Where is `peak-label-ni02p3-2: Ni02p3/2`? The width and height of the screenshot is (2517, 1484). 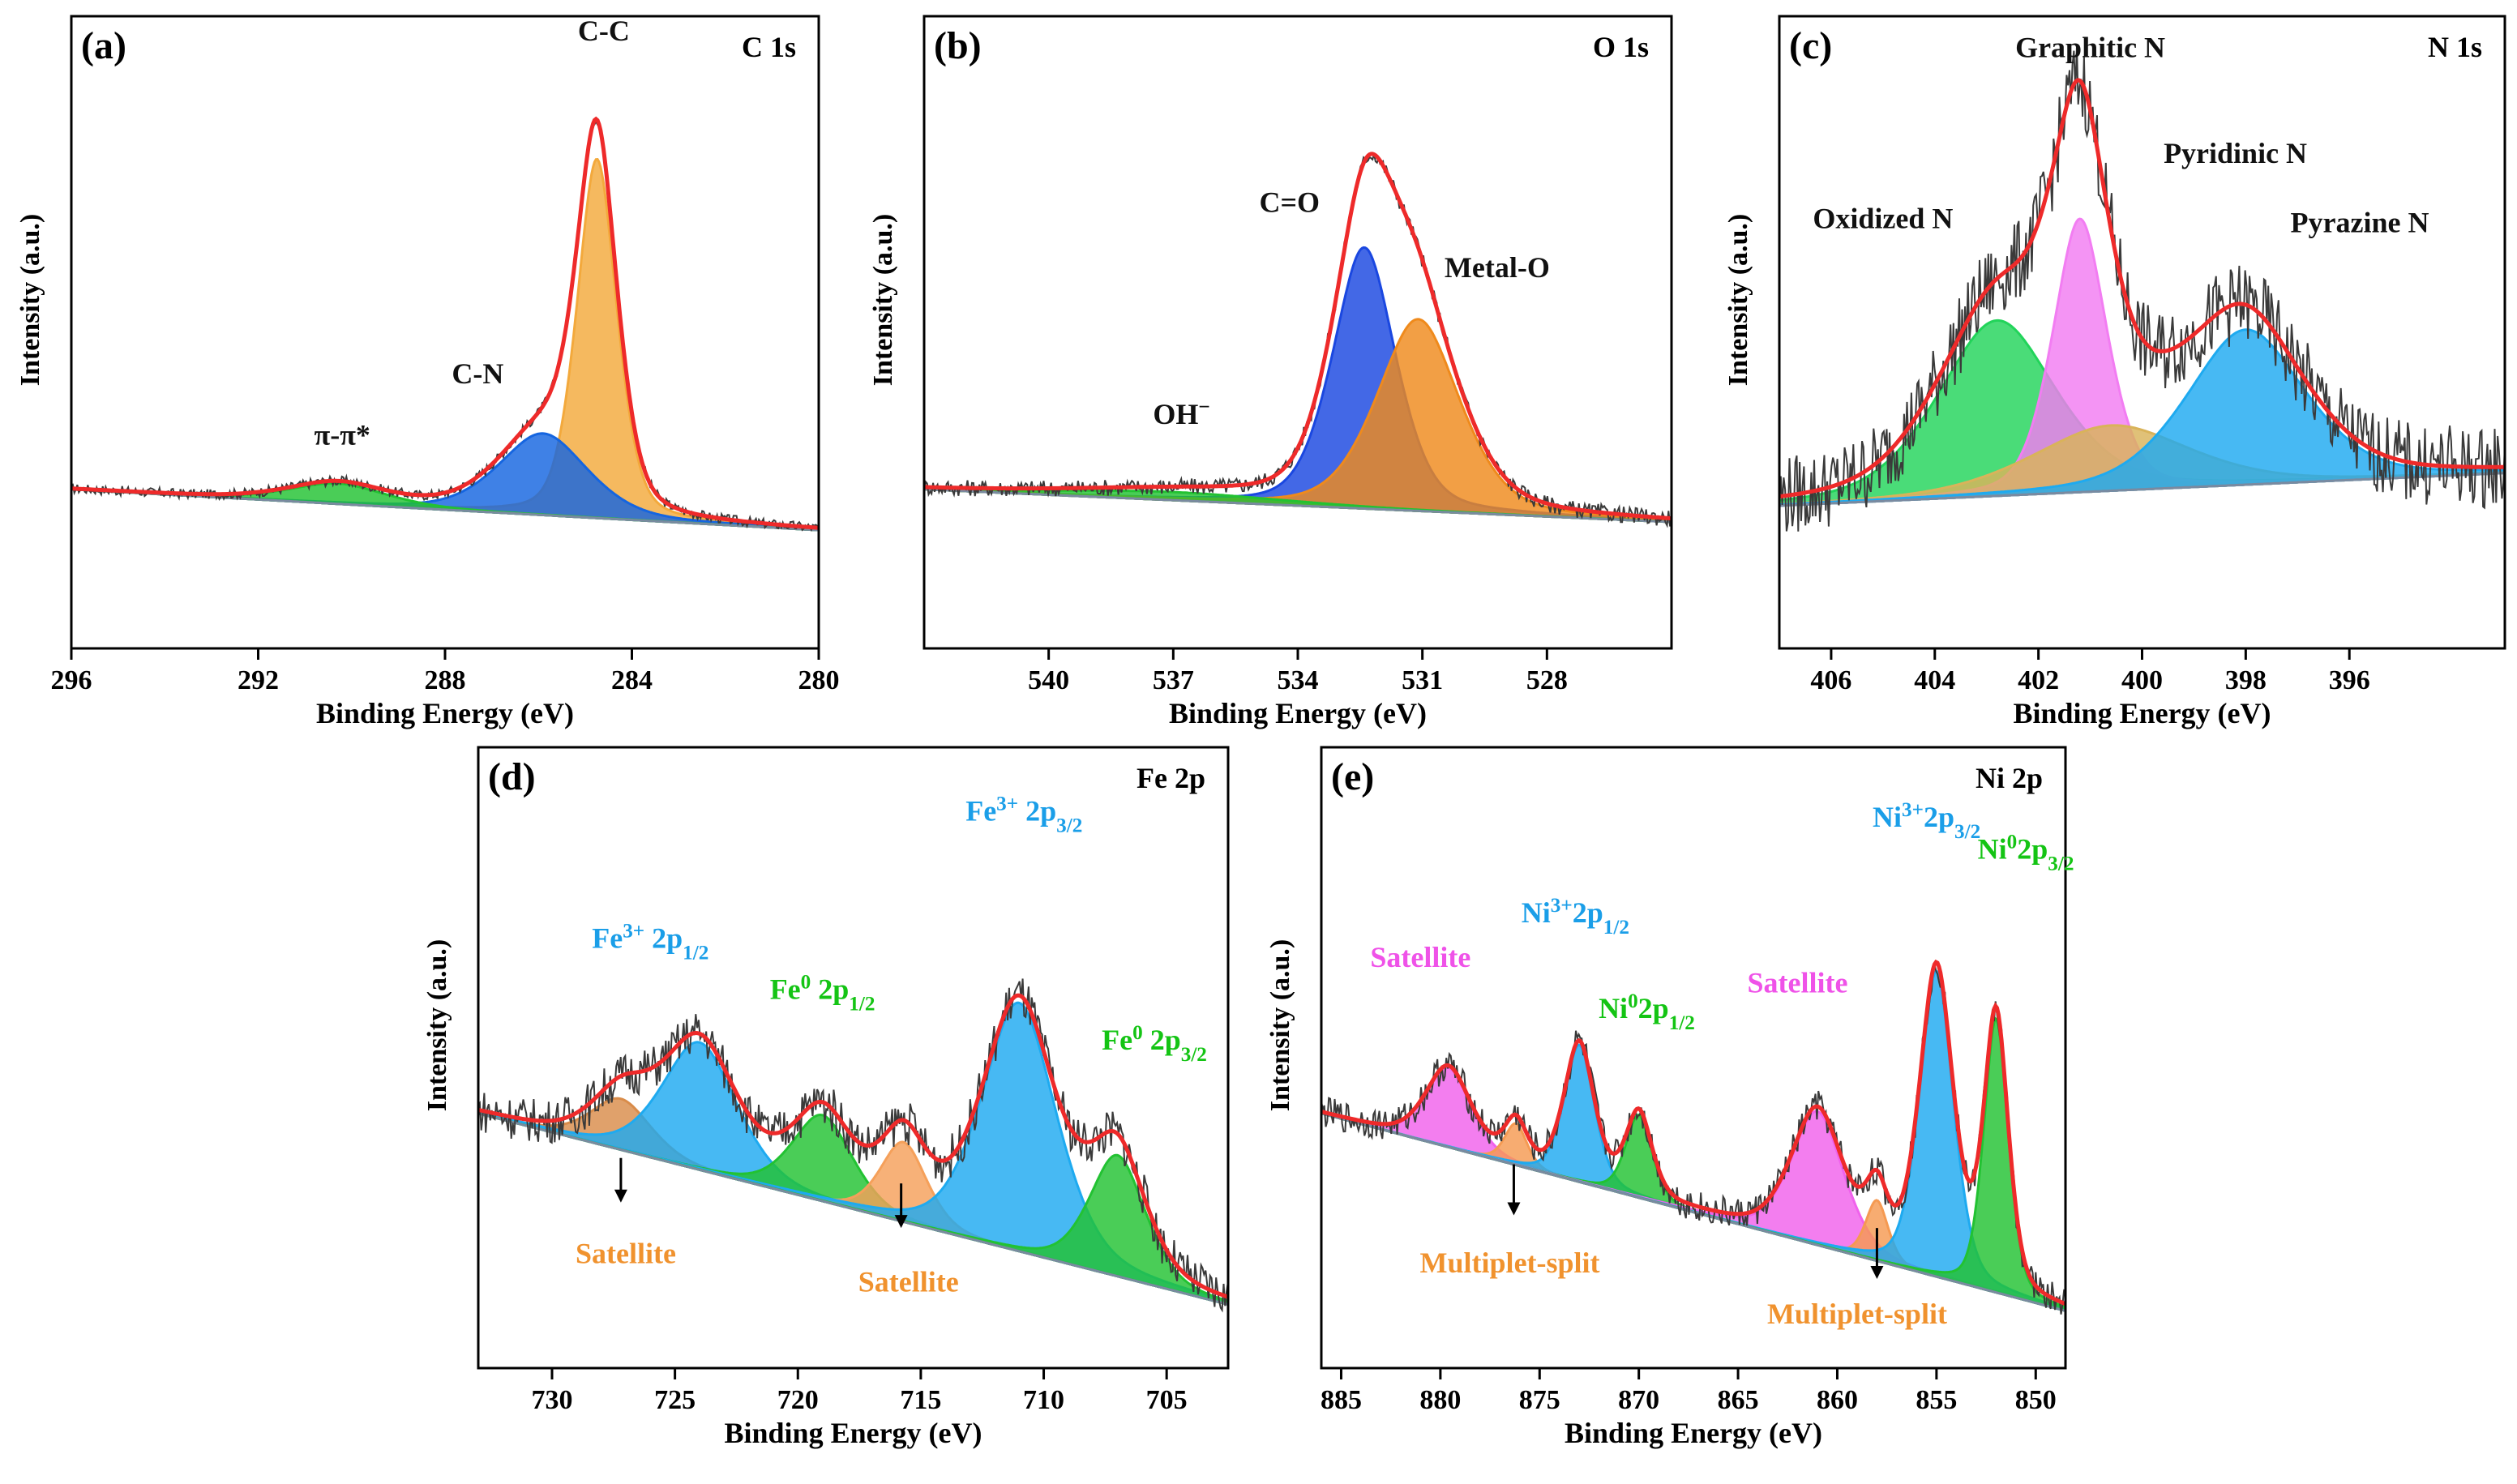 peak-label-ni02p3-2: Ni02p3/2 is located at coordinates (2026, 853).